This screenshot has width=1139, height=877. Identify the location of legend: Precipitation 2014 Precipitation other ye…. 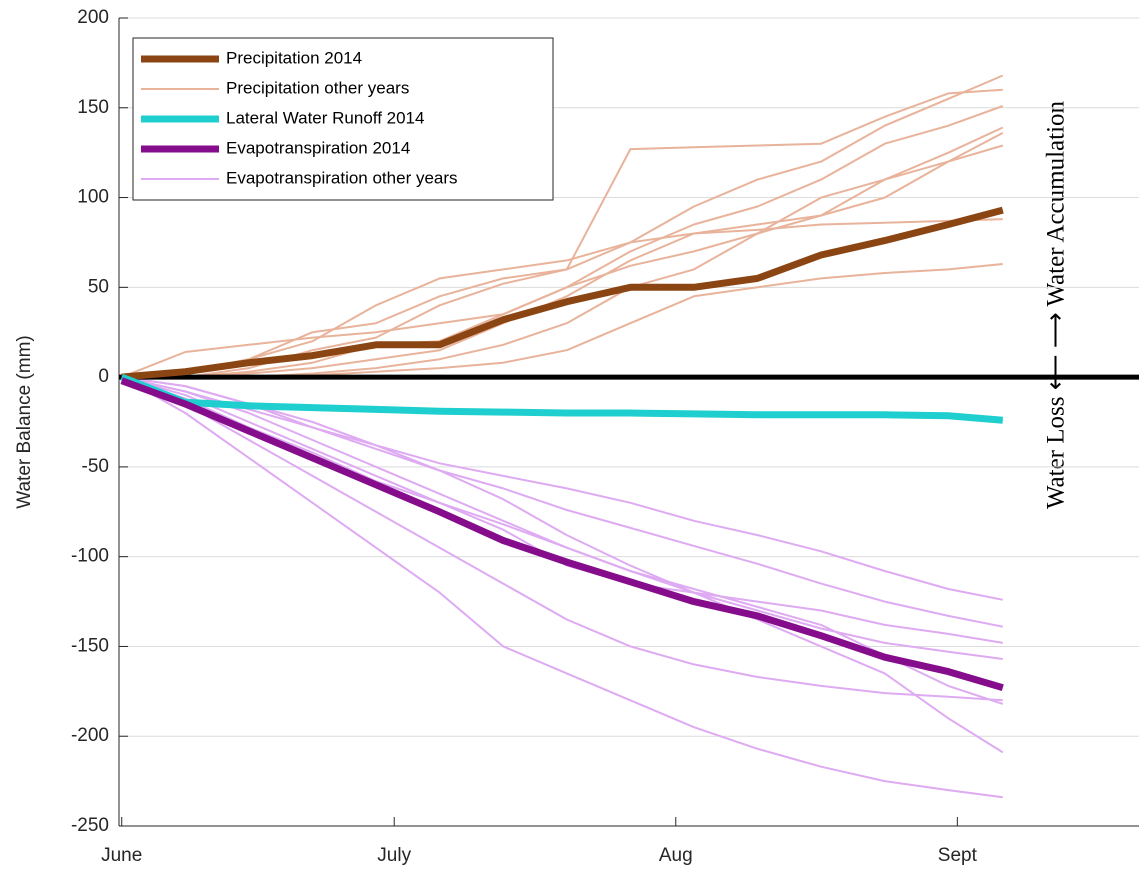
(343, 119).